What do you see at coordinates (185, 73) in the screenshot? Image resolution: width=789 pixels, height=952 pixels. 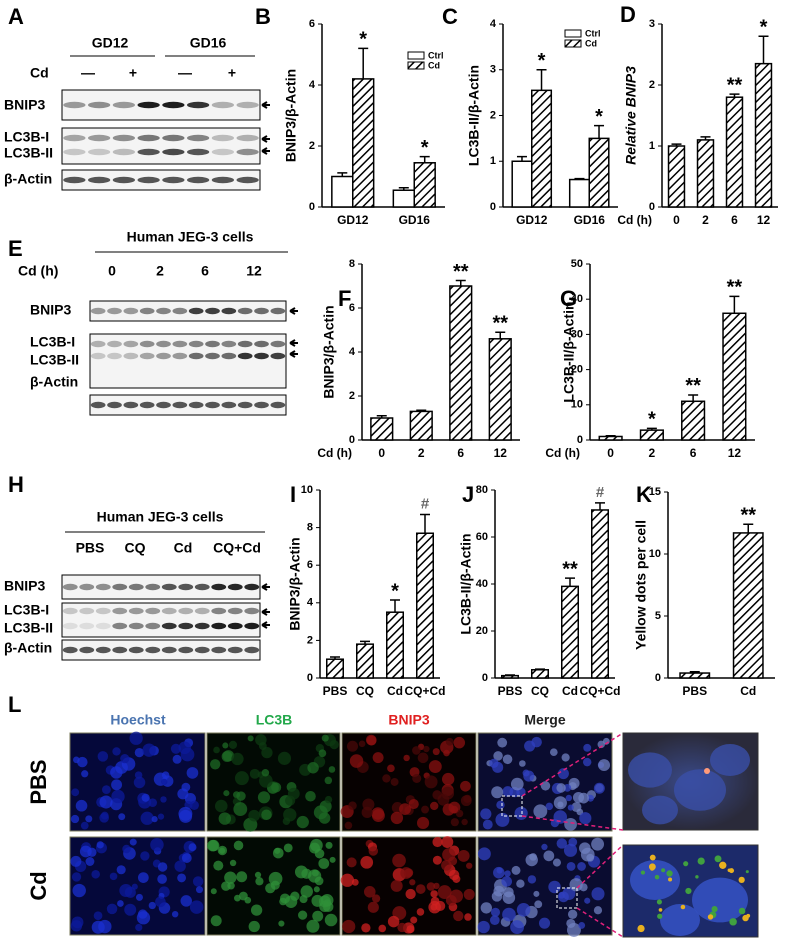 I see `condition: —` at bounding box center [185, 73].